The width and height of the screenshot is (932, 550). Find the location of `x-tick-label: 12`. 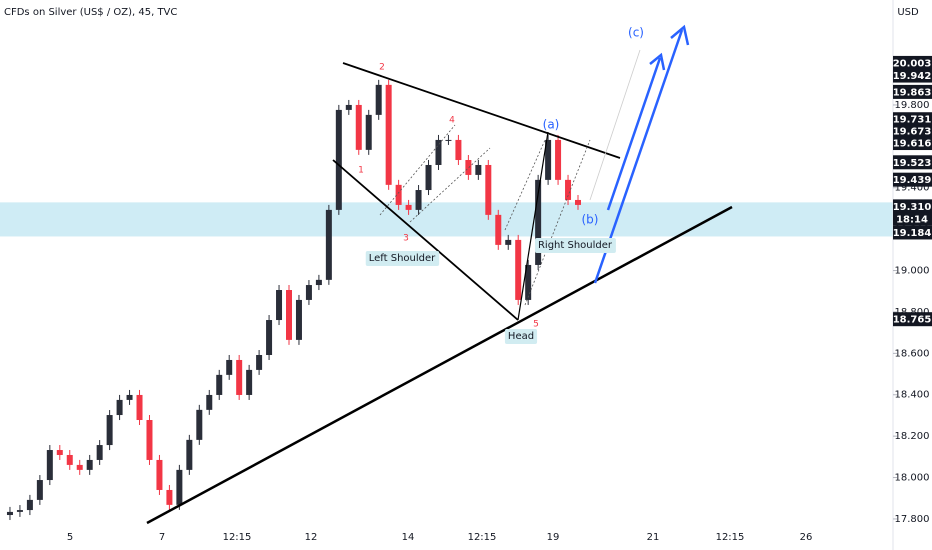

x-tick-label: 12 is located at coordinates (311, 537).